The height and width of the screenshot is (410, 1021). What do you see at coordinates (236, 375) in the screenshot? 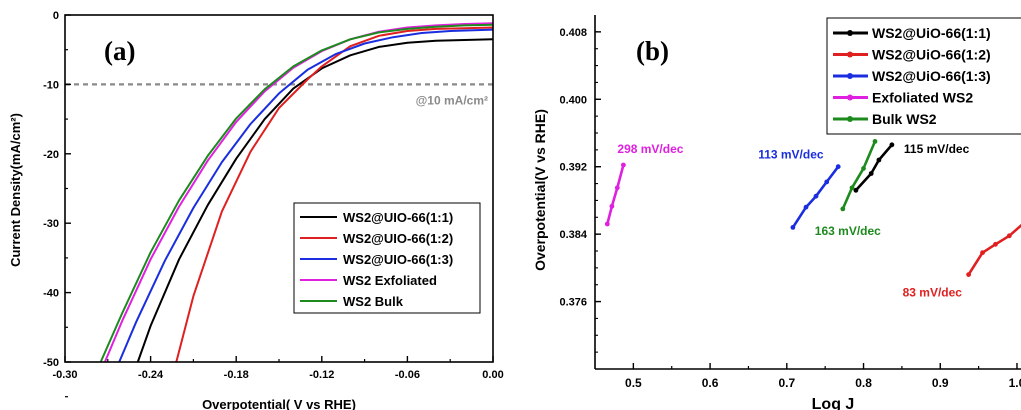
I see `x-tick-label: -0.18` at bounding box center [236, 375].